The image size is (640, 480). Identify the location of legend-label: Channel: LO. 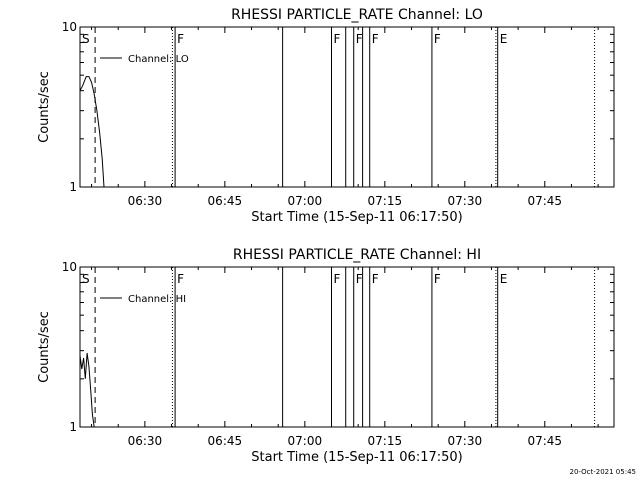
(158, 59).